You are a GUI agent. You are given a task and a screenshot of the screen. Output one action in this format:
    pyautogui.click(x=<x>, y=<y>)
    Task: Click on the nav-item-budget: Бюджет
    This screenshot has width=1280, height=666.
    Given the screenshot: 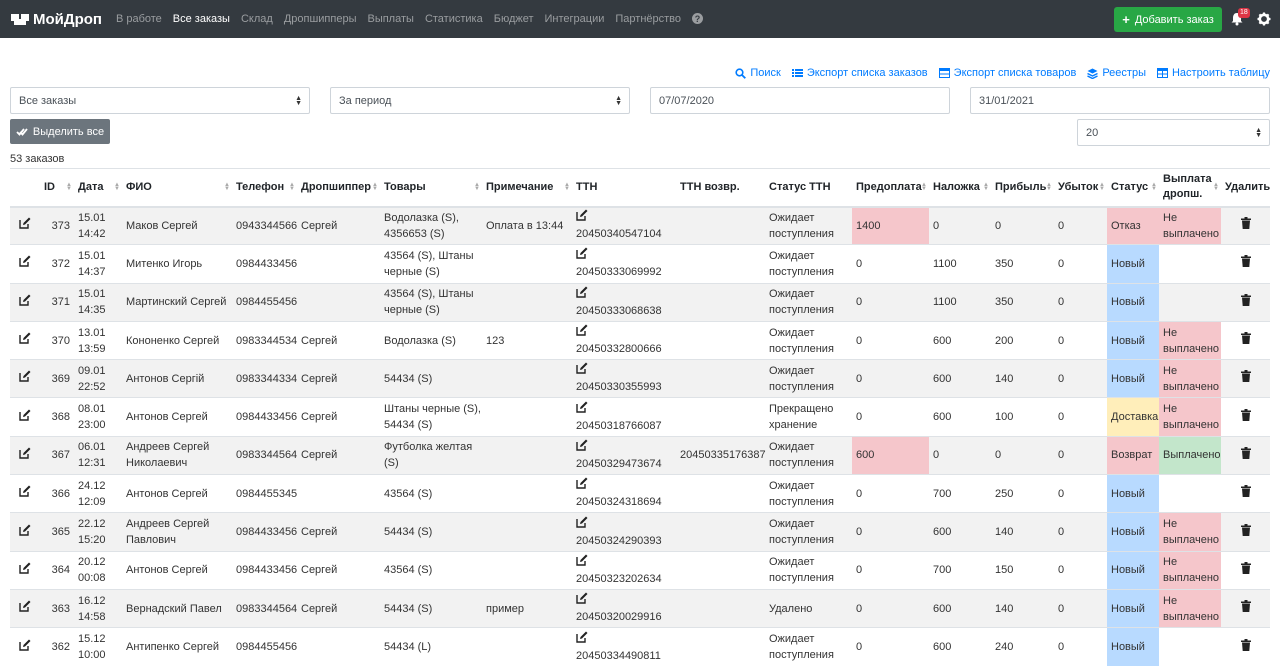 What is the action you would take?
    pyautogui.click(x=513, y=19)
    